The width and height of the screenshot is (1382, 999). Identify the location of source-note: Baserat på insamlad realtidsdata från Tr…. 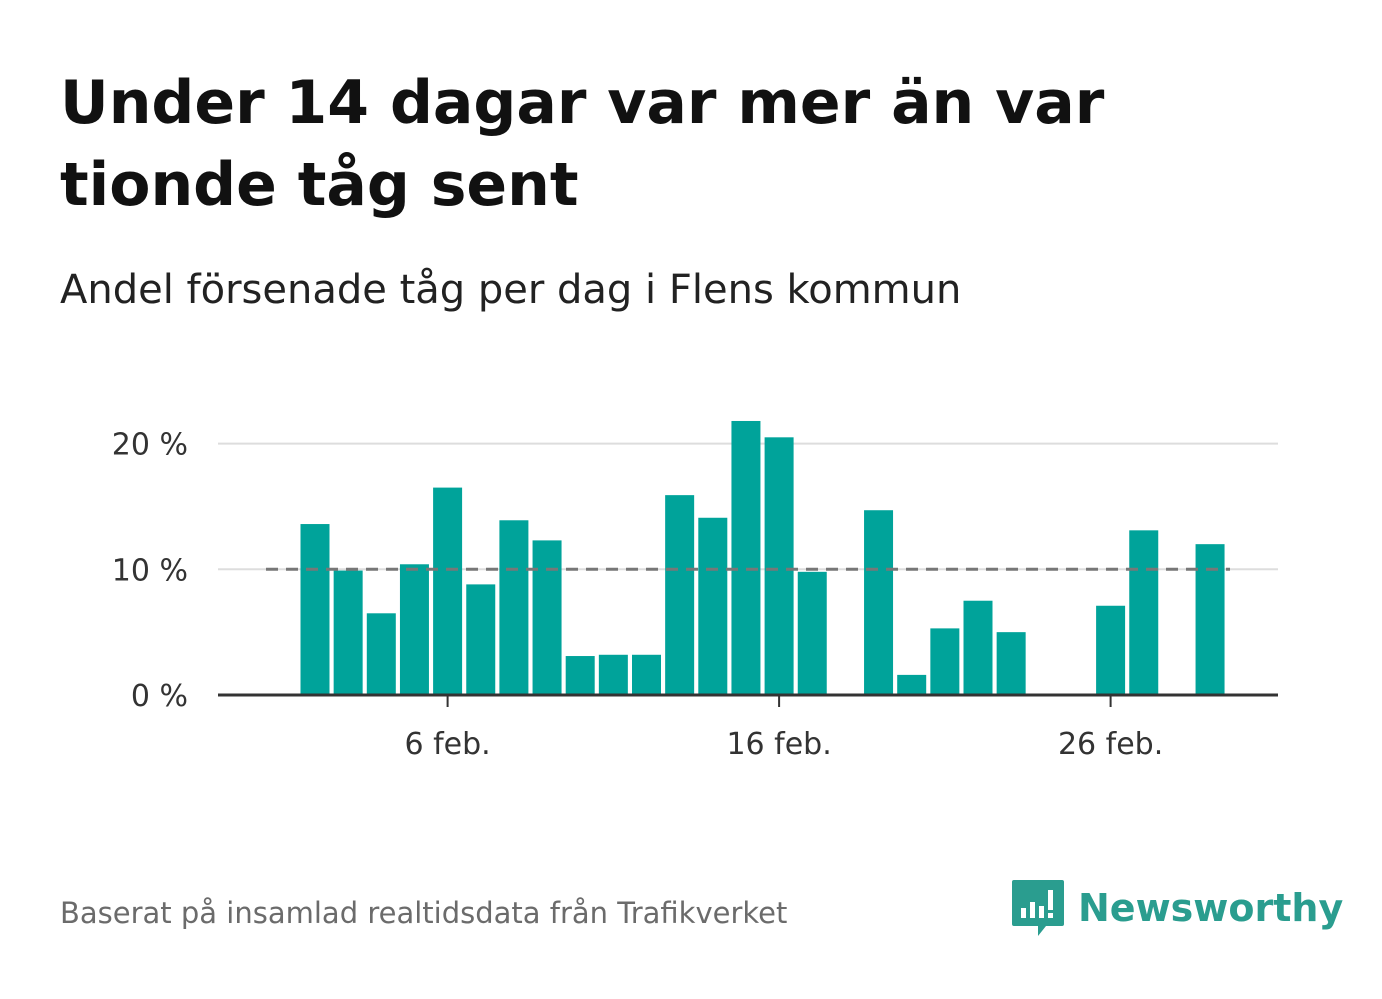
(424, 913).